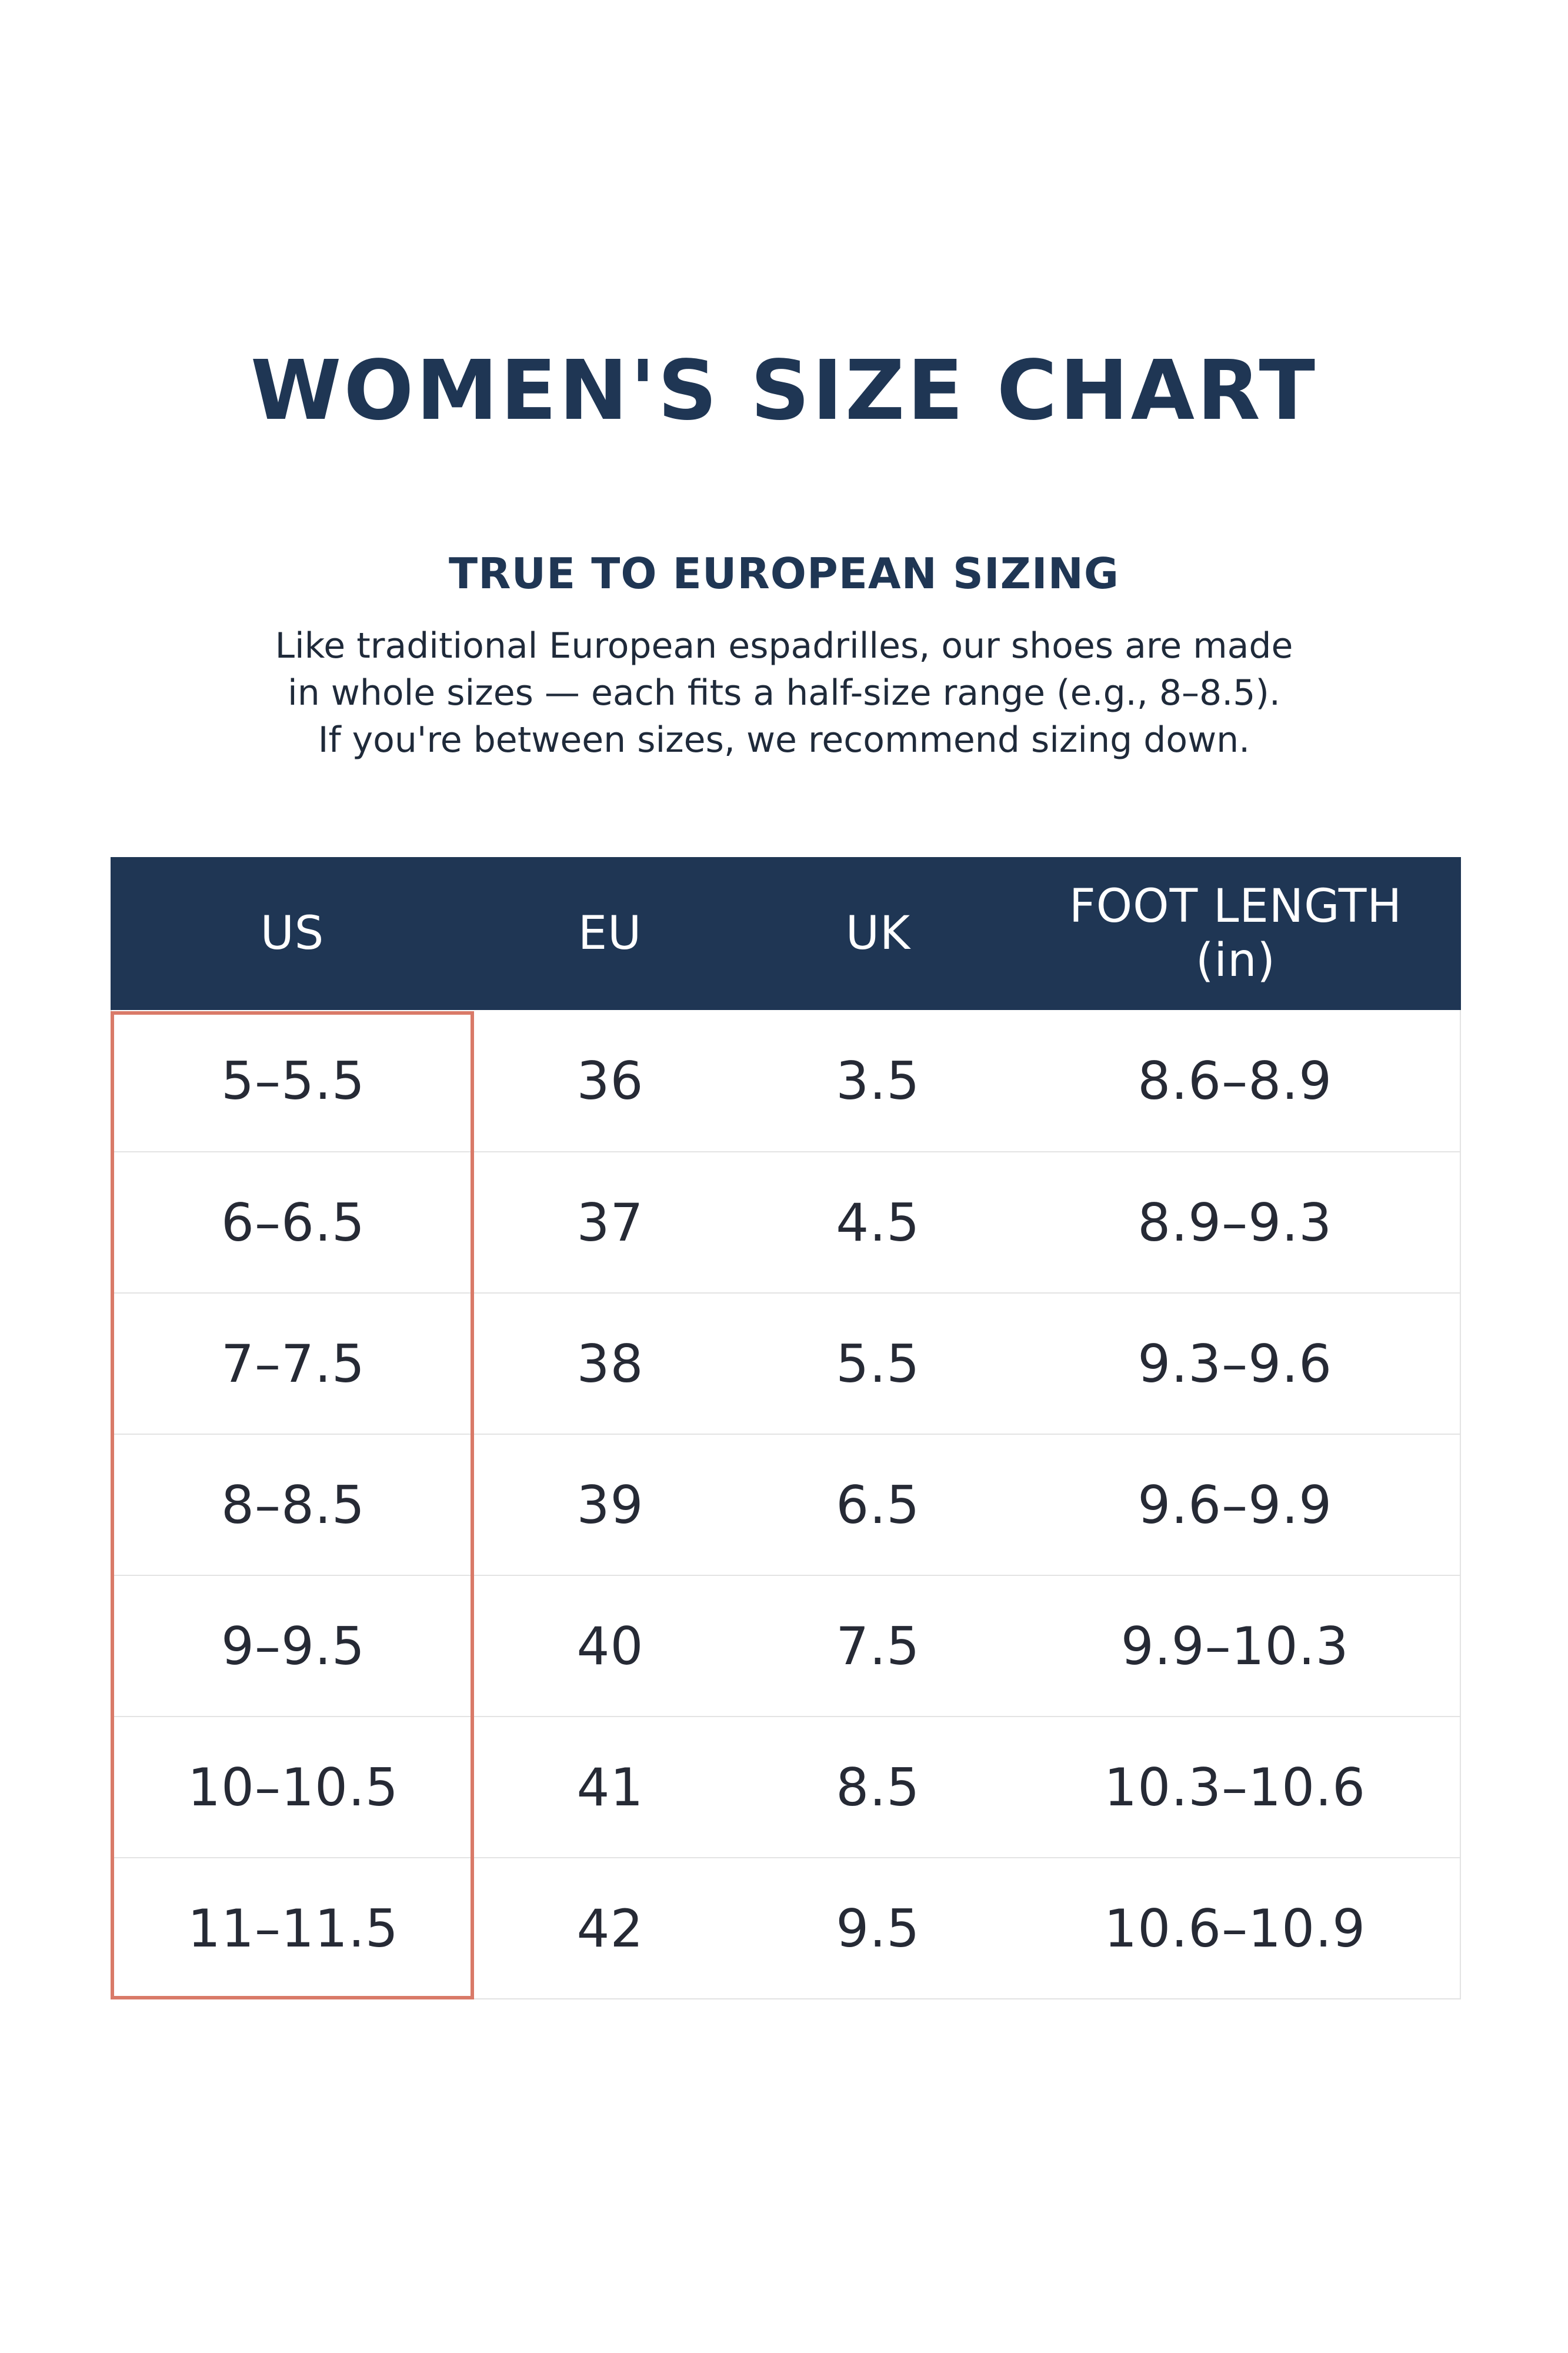 The image size is (1568, 2353). Describe the element at coordinates (786, 1222) in the screenshot. I see `table-row: 6–6.5 37 4.5 8.9–9.3` at that location.